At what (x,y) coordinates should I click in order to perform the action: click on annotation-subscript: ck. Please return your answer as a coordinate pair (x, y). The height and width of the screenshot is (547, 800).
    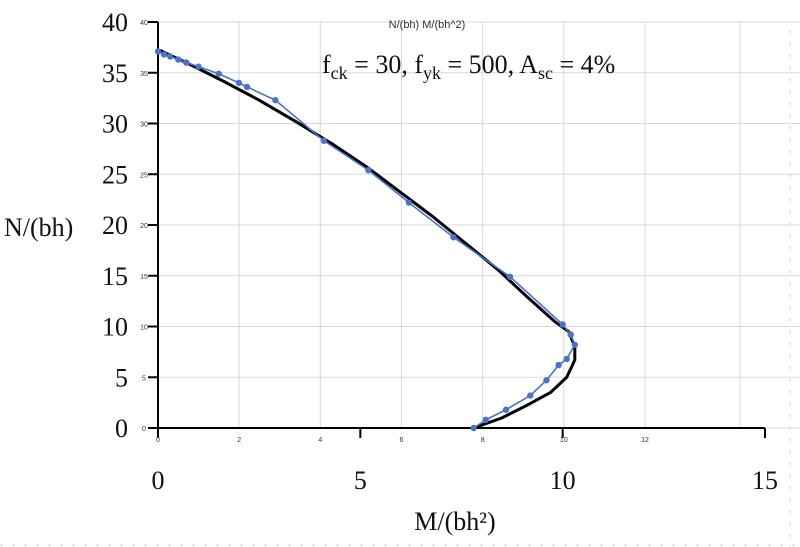
    Looking at the image, I should click on (339, 73).